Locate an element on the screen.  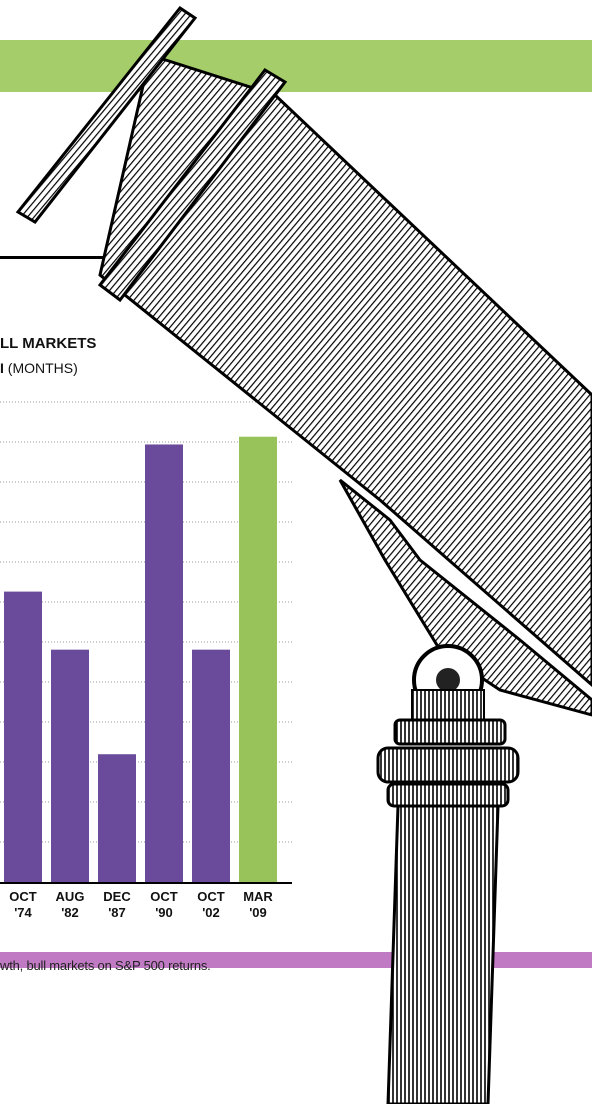
x-tick-label: AUG is located at coordinates (70, 896).